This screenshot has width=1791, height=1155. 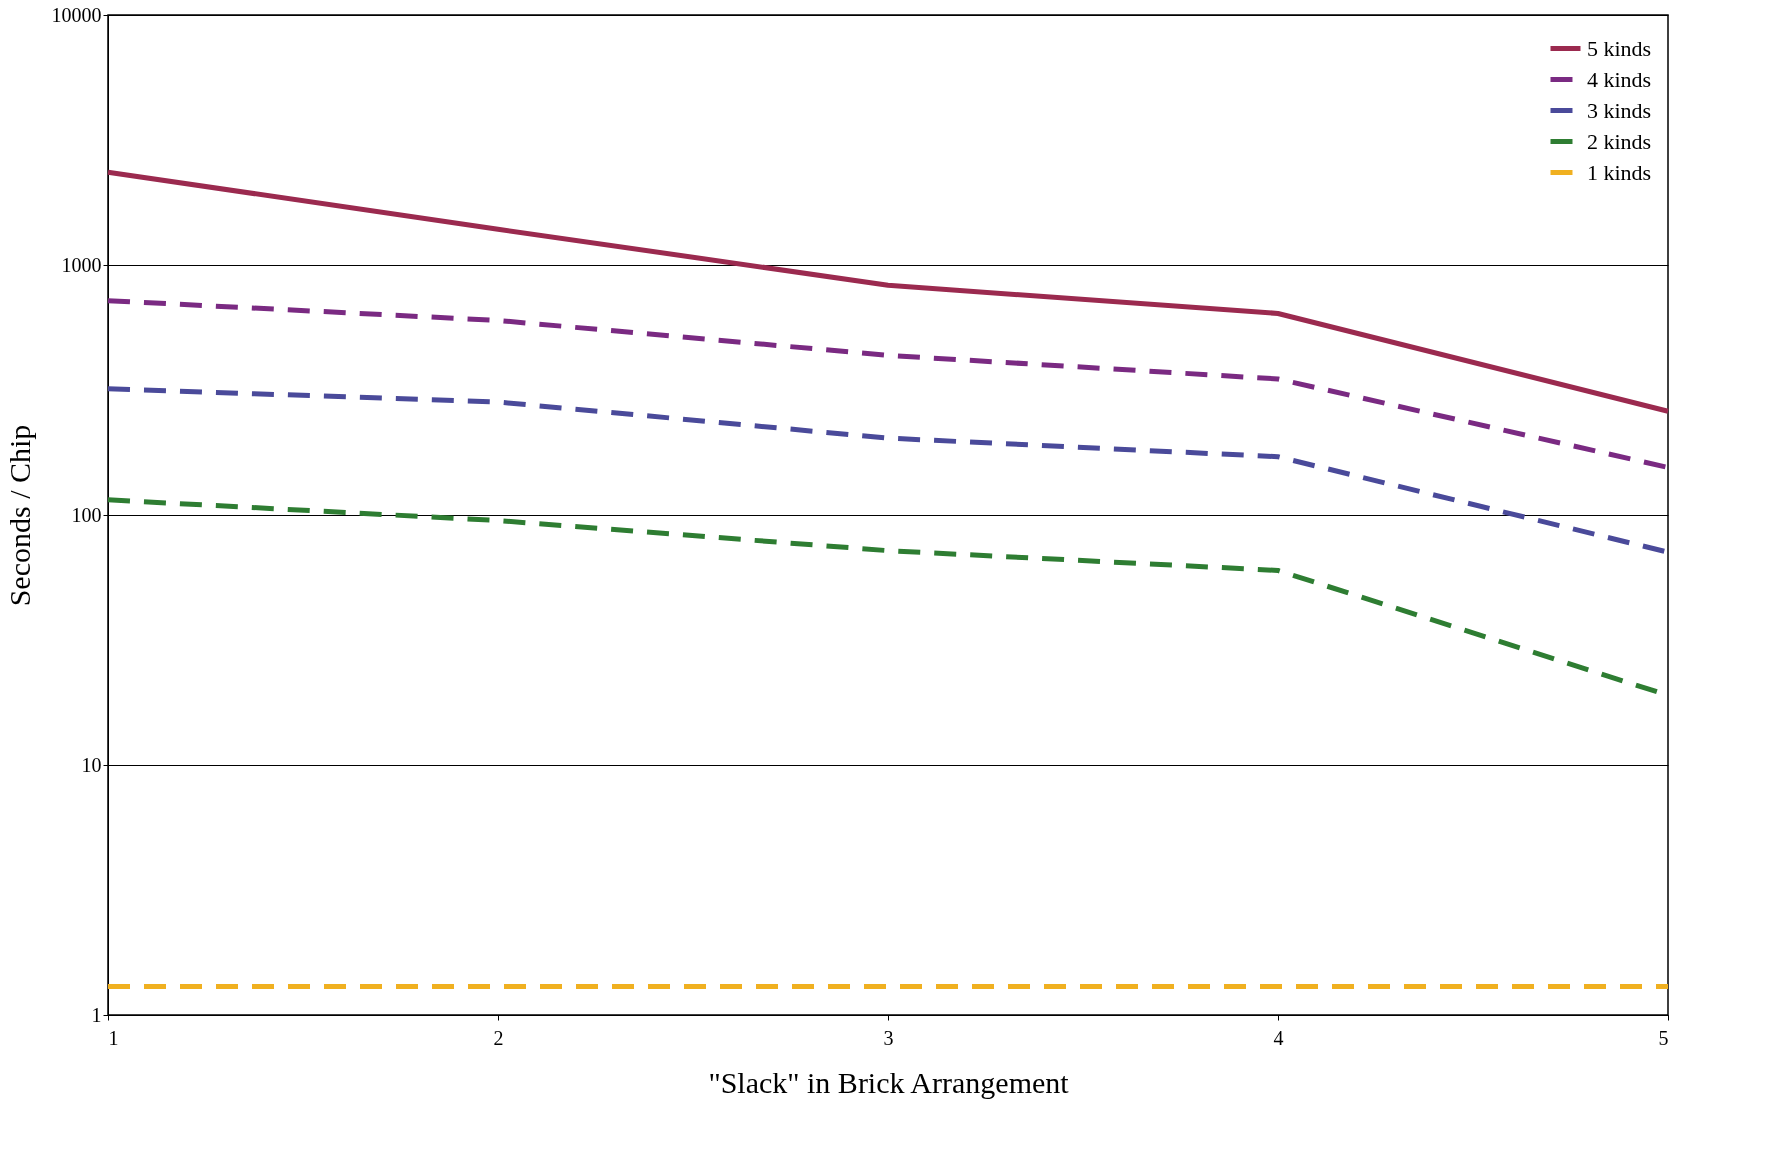 What do you see at coordinates (1278, 1037) in the screenshot?
I see `x-tick-label: 4` at bounding box center [1278, 1037].